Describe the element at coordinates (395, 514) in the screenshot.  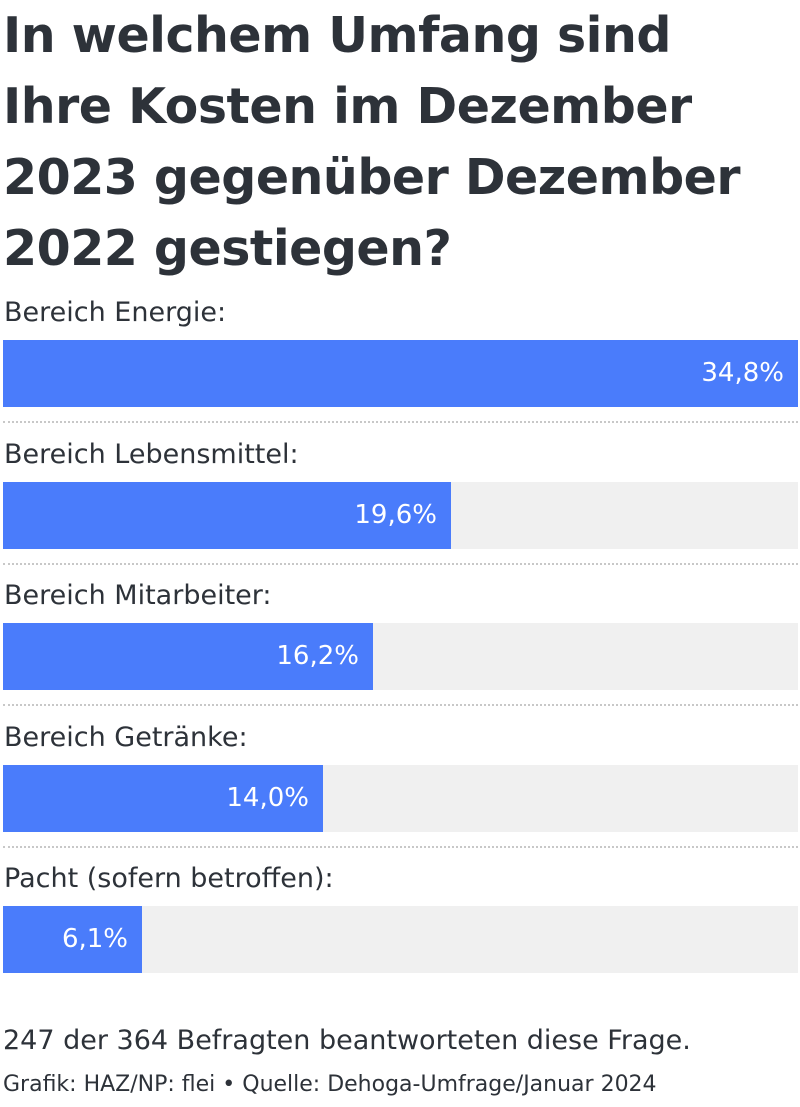
I see `bar-value-label: 19,6%` at that location.